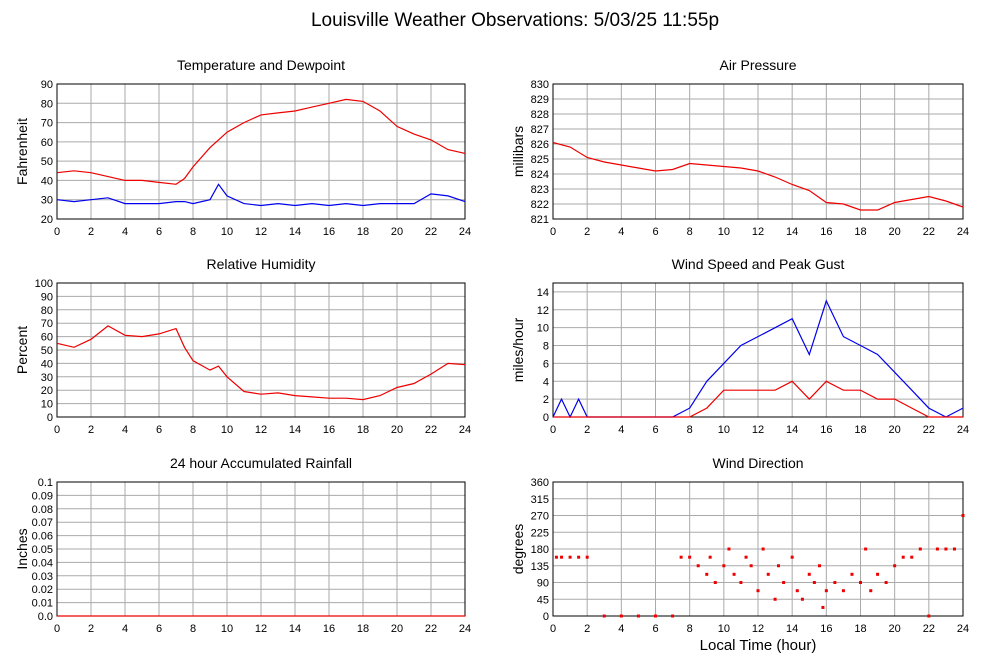 This screenshot has height=665, width=1000. Describe the element at coordinates (540, 533) in the screenshot. I see `y-tick-label: 225` at that location.